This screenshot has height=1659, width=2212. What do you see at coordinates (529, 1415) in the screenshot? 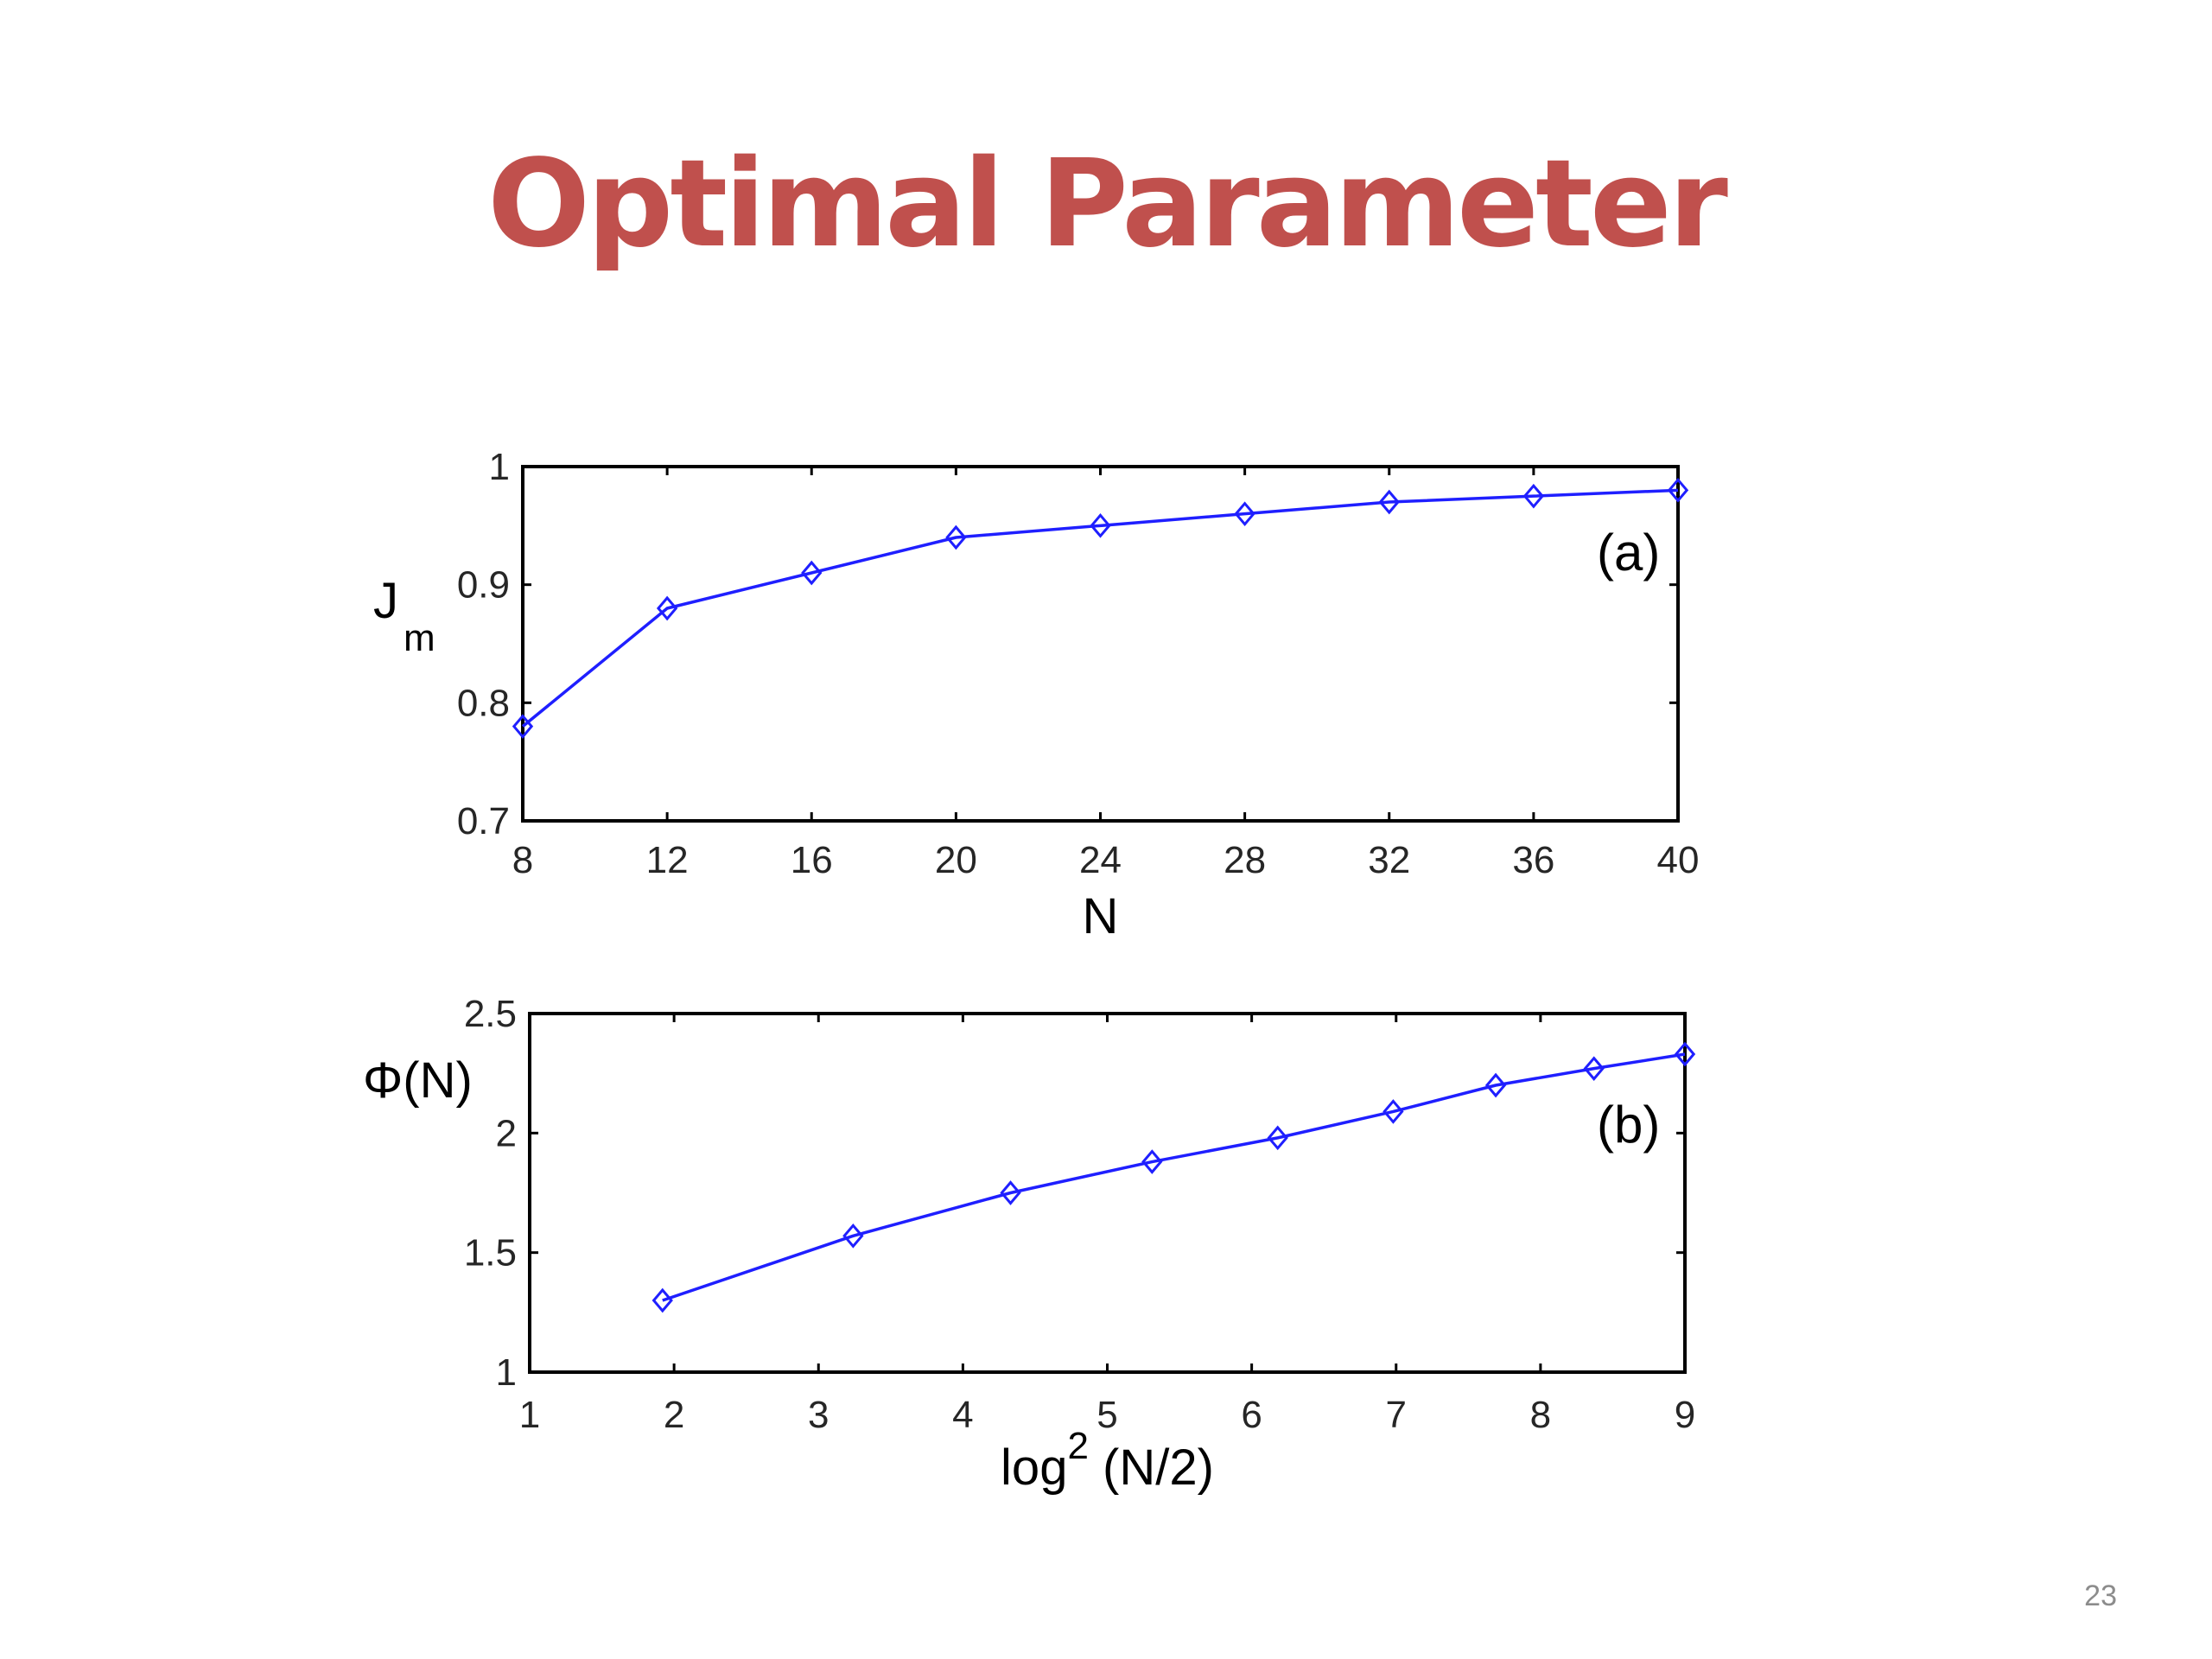
I see `x-tick-label: 1` at bounding box center [529, 1415].